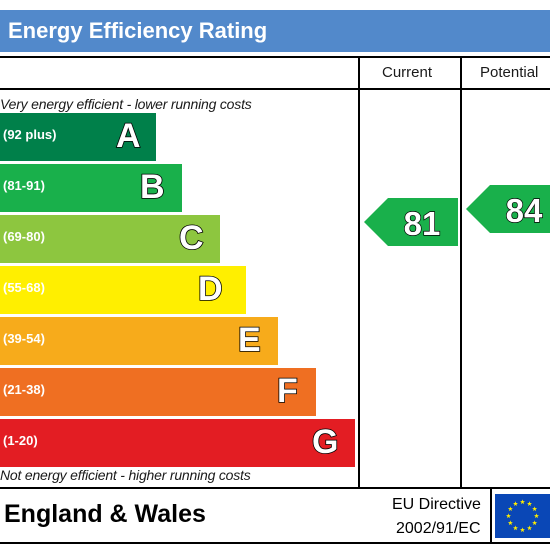  I want to click on band-a: (92 plus) A, so click(78, 137).